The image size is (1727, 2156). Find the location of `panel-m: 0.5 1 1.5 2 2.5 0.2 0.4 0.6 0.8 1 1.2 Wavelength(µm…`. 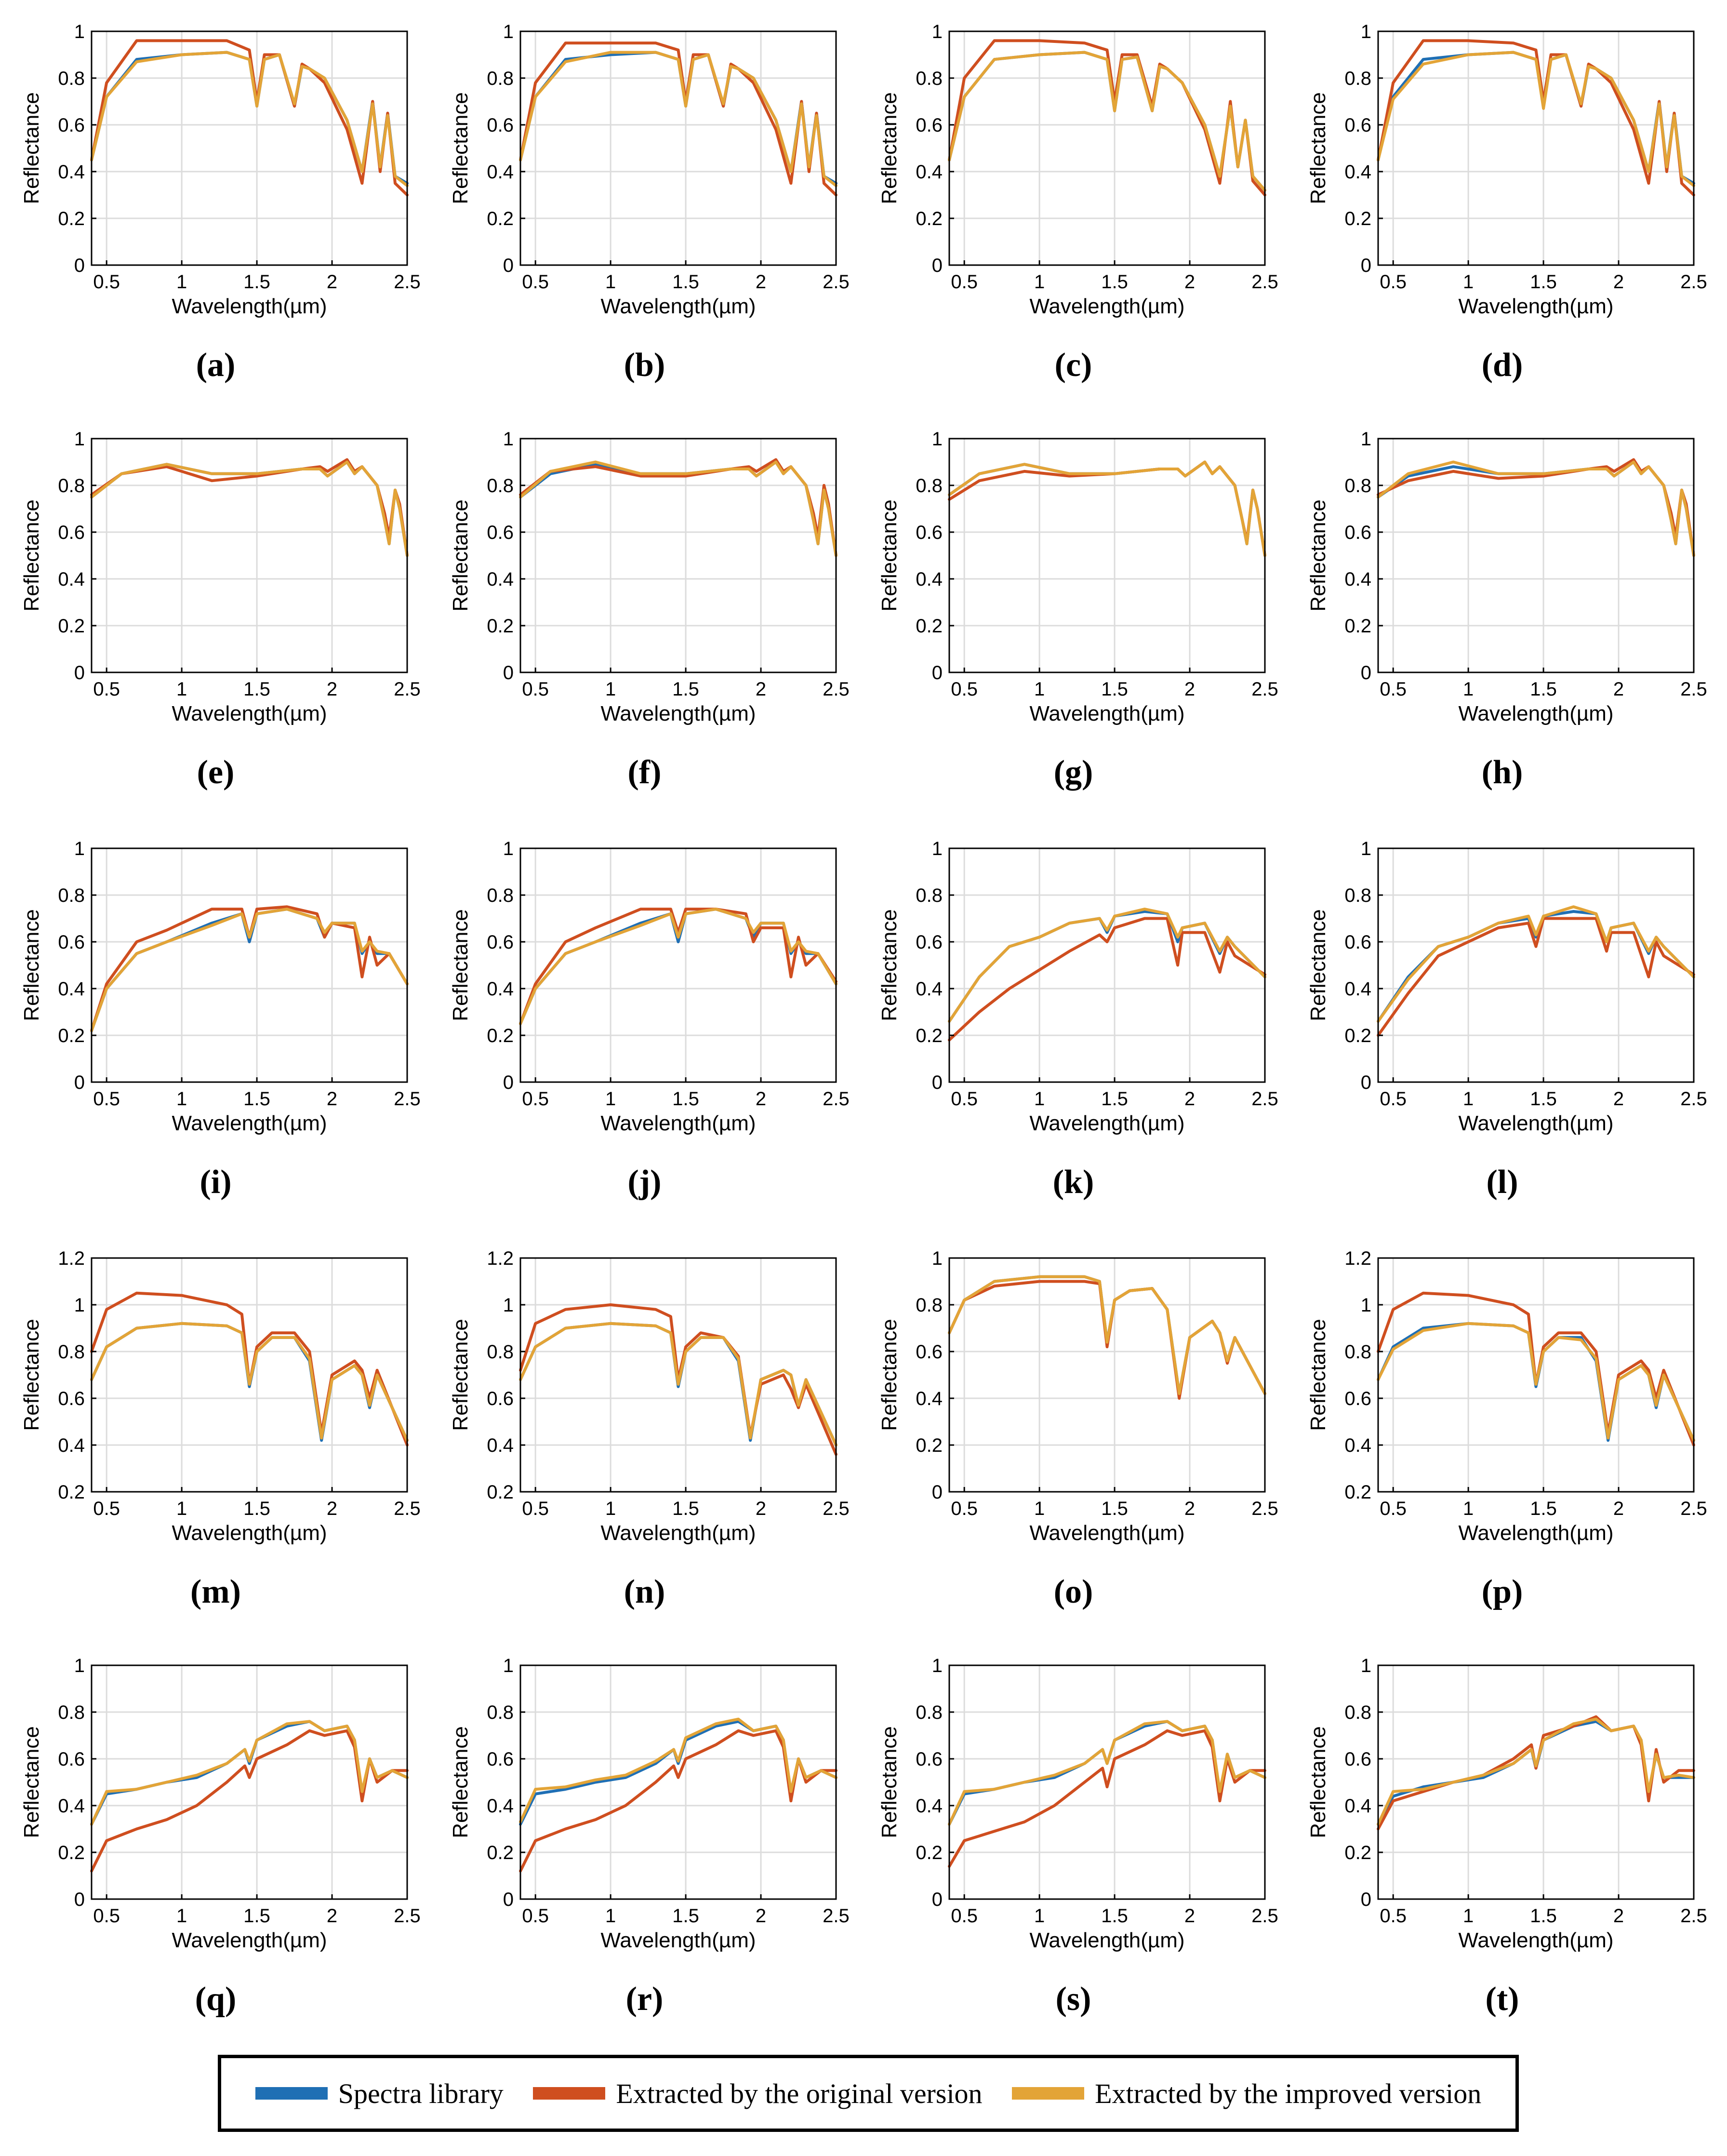

panel-m: 0.5 1 1.5 2 2.5 0.2 0.4 0.6 0.8 1 1.2 Wavelength(µm… is located at coordinates (221, 1429).